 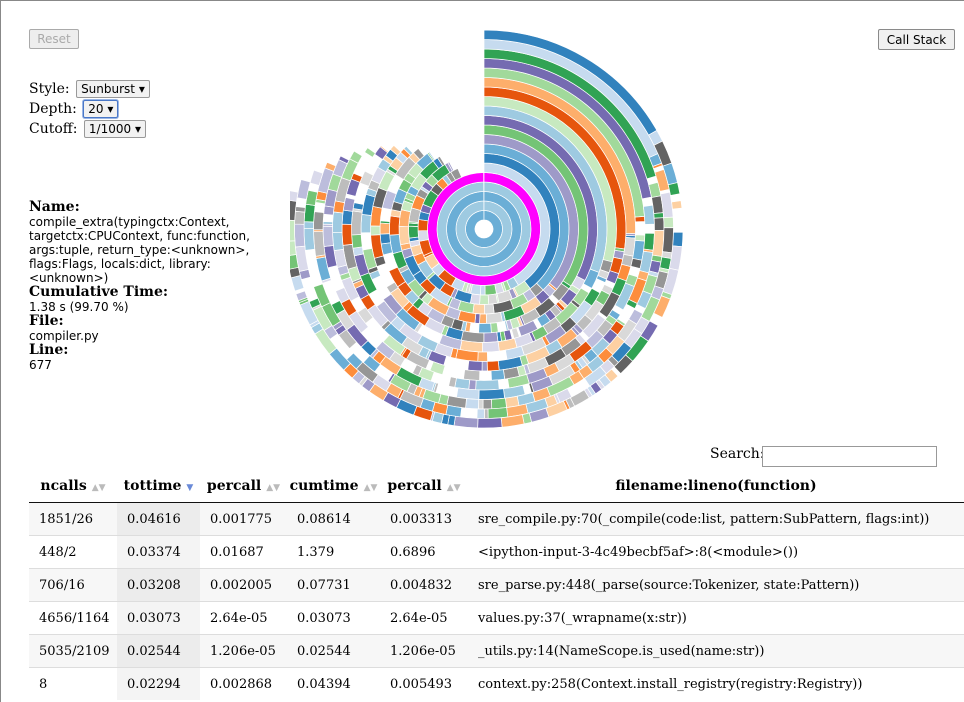 What do you see at coordinates (333, 486) in the screenshot?
I see `col-cumtime-header: cumtime ▲▼` at bounding box center [333, 486].